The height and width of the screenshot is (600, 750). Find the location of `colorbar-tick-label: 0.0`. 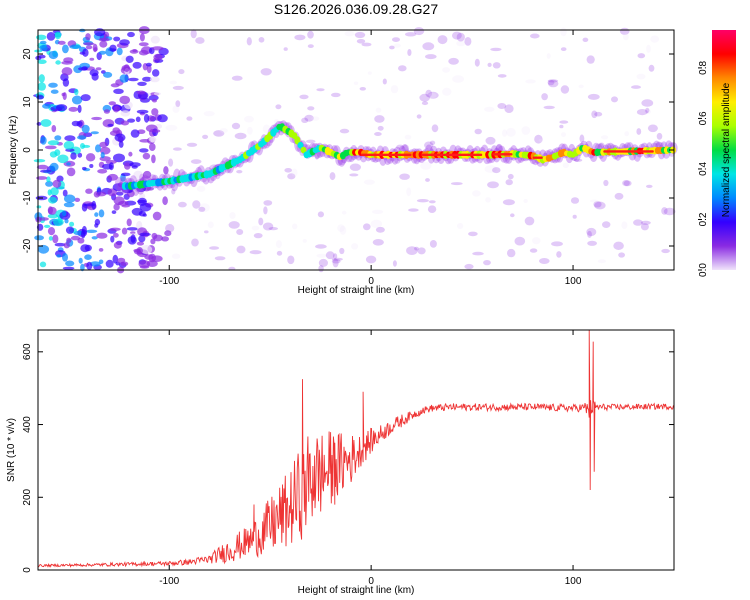

colorbar-tick-label: 0.0 is located at coordinates (703, 270).